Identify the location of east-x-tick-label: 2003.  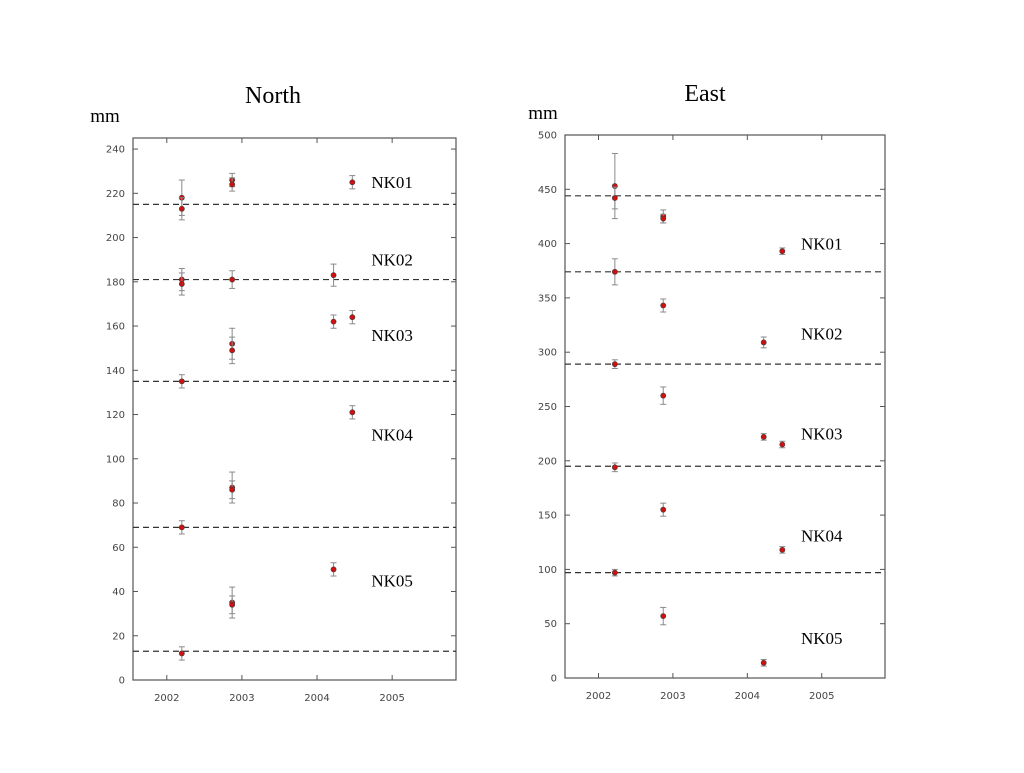
(672, 696).